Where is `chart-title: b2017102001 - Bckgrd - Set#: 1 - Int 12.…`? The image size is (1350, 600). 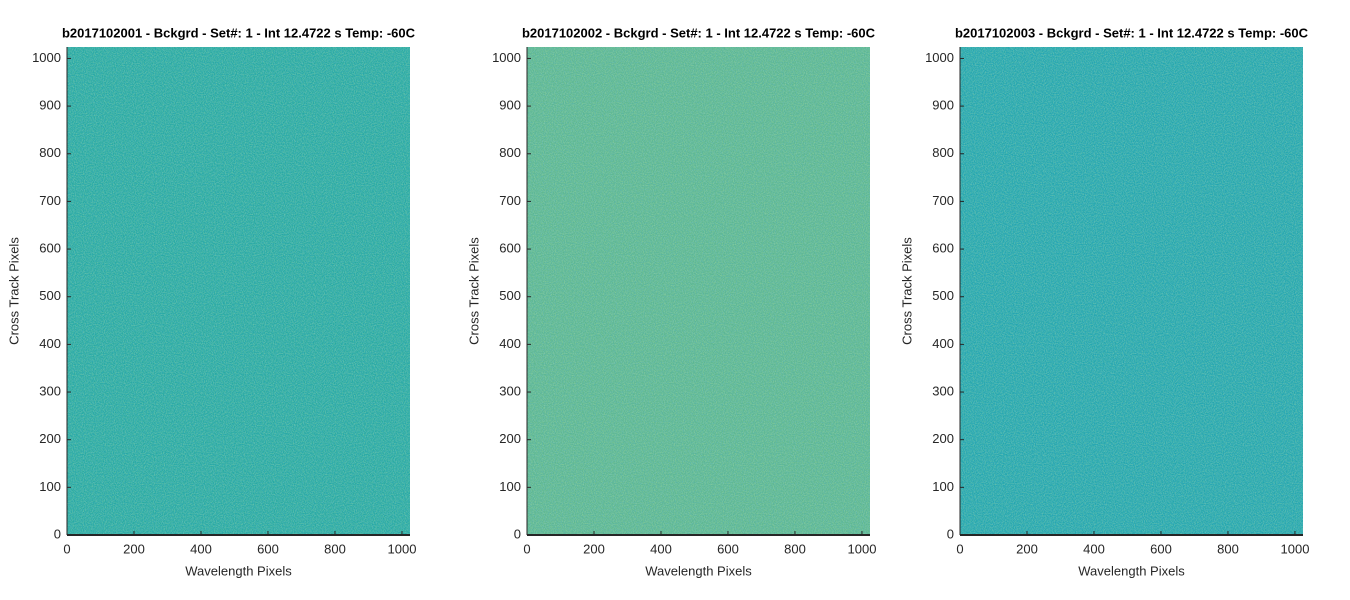 chart-title: b2017102001 - Bckgrd - Set#: 1 - Int 12.… is located at coordinates (239, 32).